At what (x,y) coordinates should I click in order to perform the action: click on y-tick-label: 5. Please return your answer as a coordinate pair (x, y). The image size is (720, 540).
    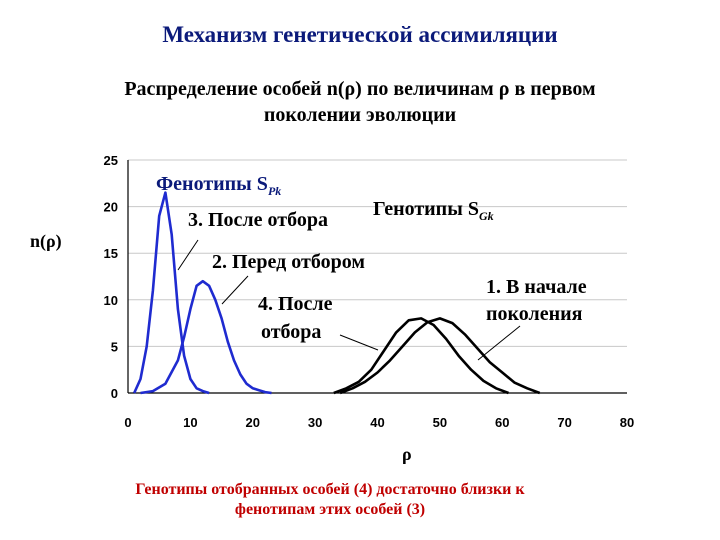
    Looking at the image, I should click on (114, 346).